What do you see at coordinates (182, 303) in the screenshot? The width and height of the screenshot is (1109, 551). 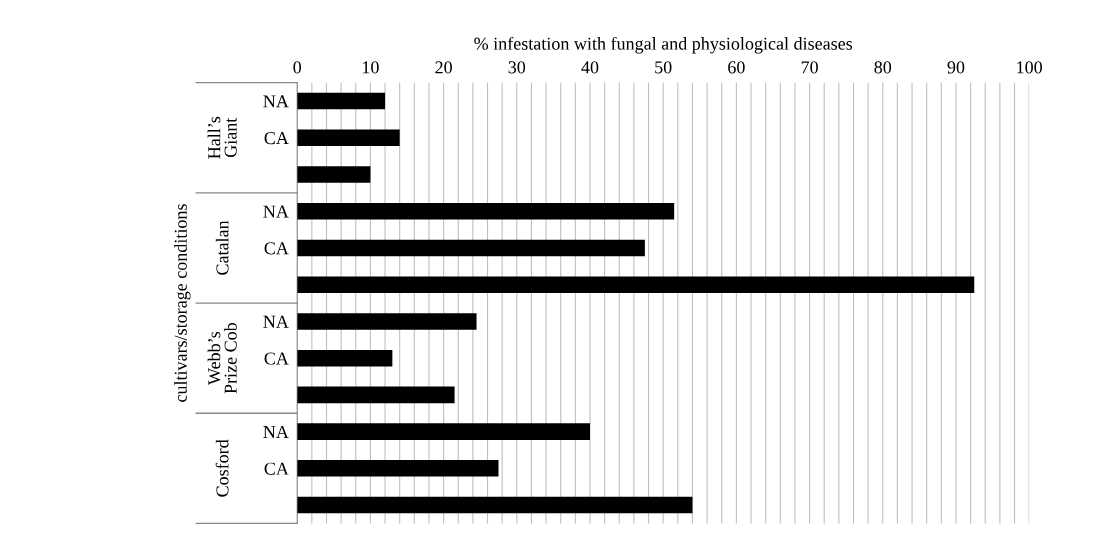 I see `y-axis-title: cultivars/storage conditions` at bounding box center [182, 303].